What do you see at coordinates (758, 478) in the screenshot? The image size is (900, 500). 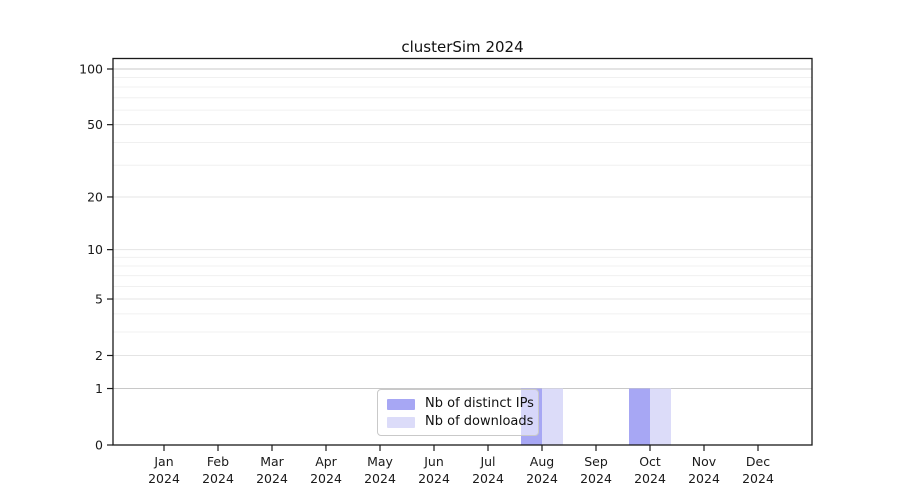 I see `x-axis-tick-label-year-dec: 2024` at bounding box center [758, 478].